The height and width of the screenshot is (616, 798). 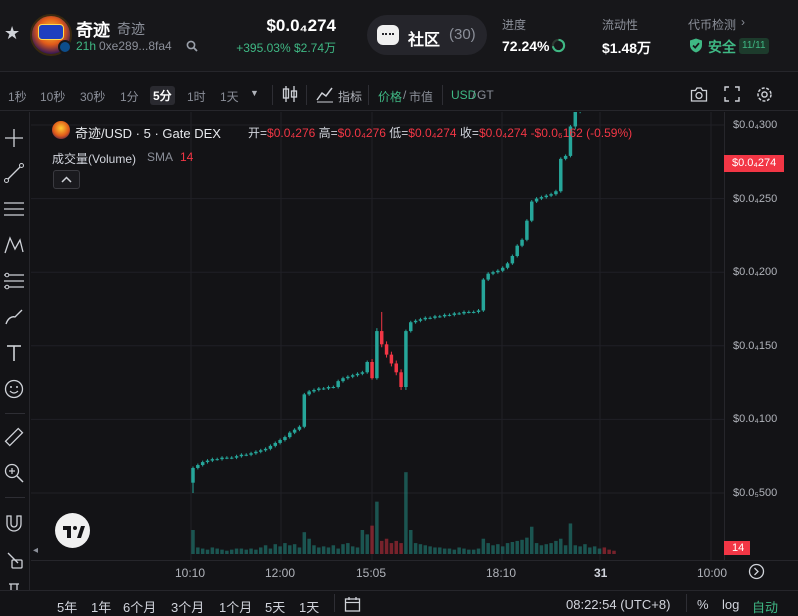 What do you see at coordinates (309, 607) in the screenshot?
I see `range-1d: 1天` at bounding box center [309, 607].